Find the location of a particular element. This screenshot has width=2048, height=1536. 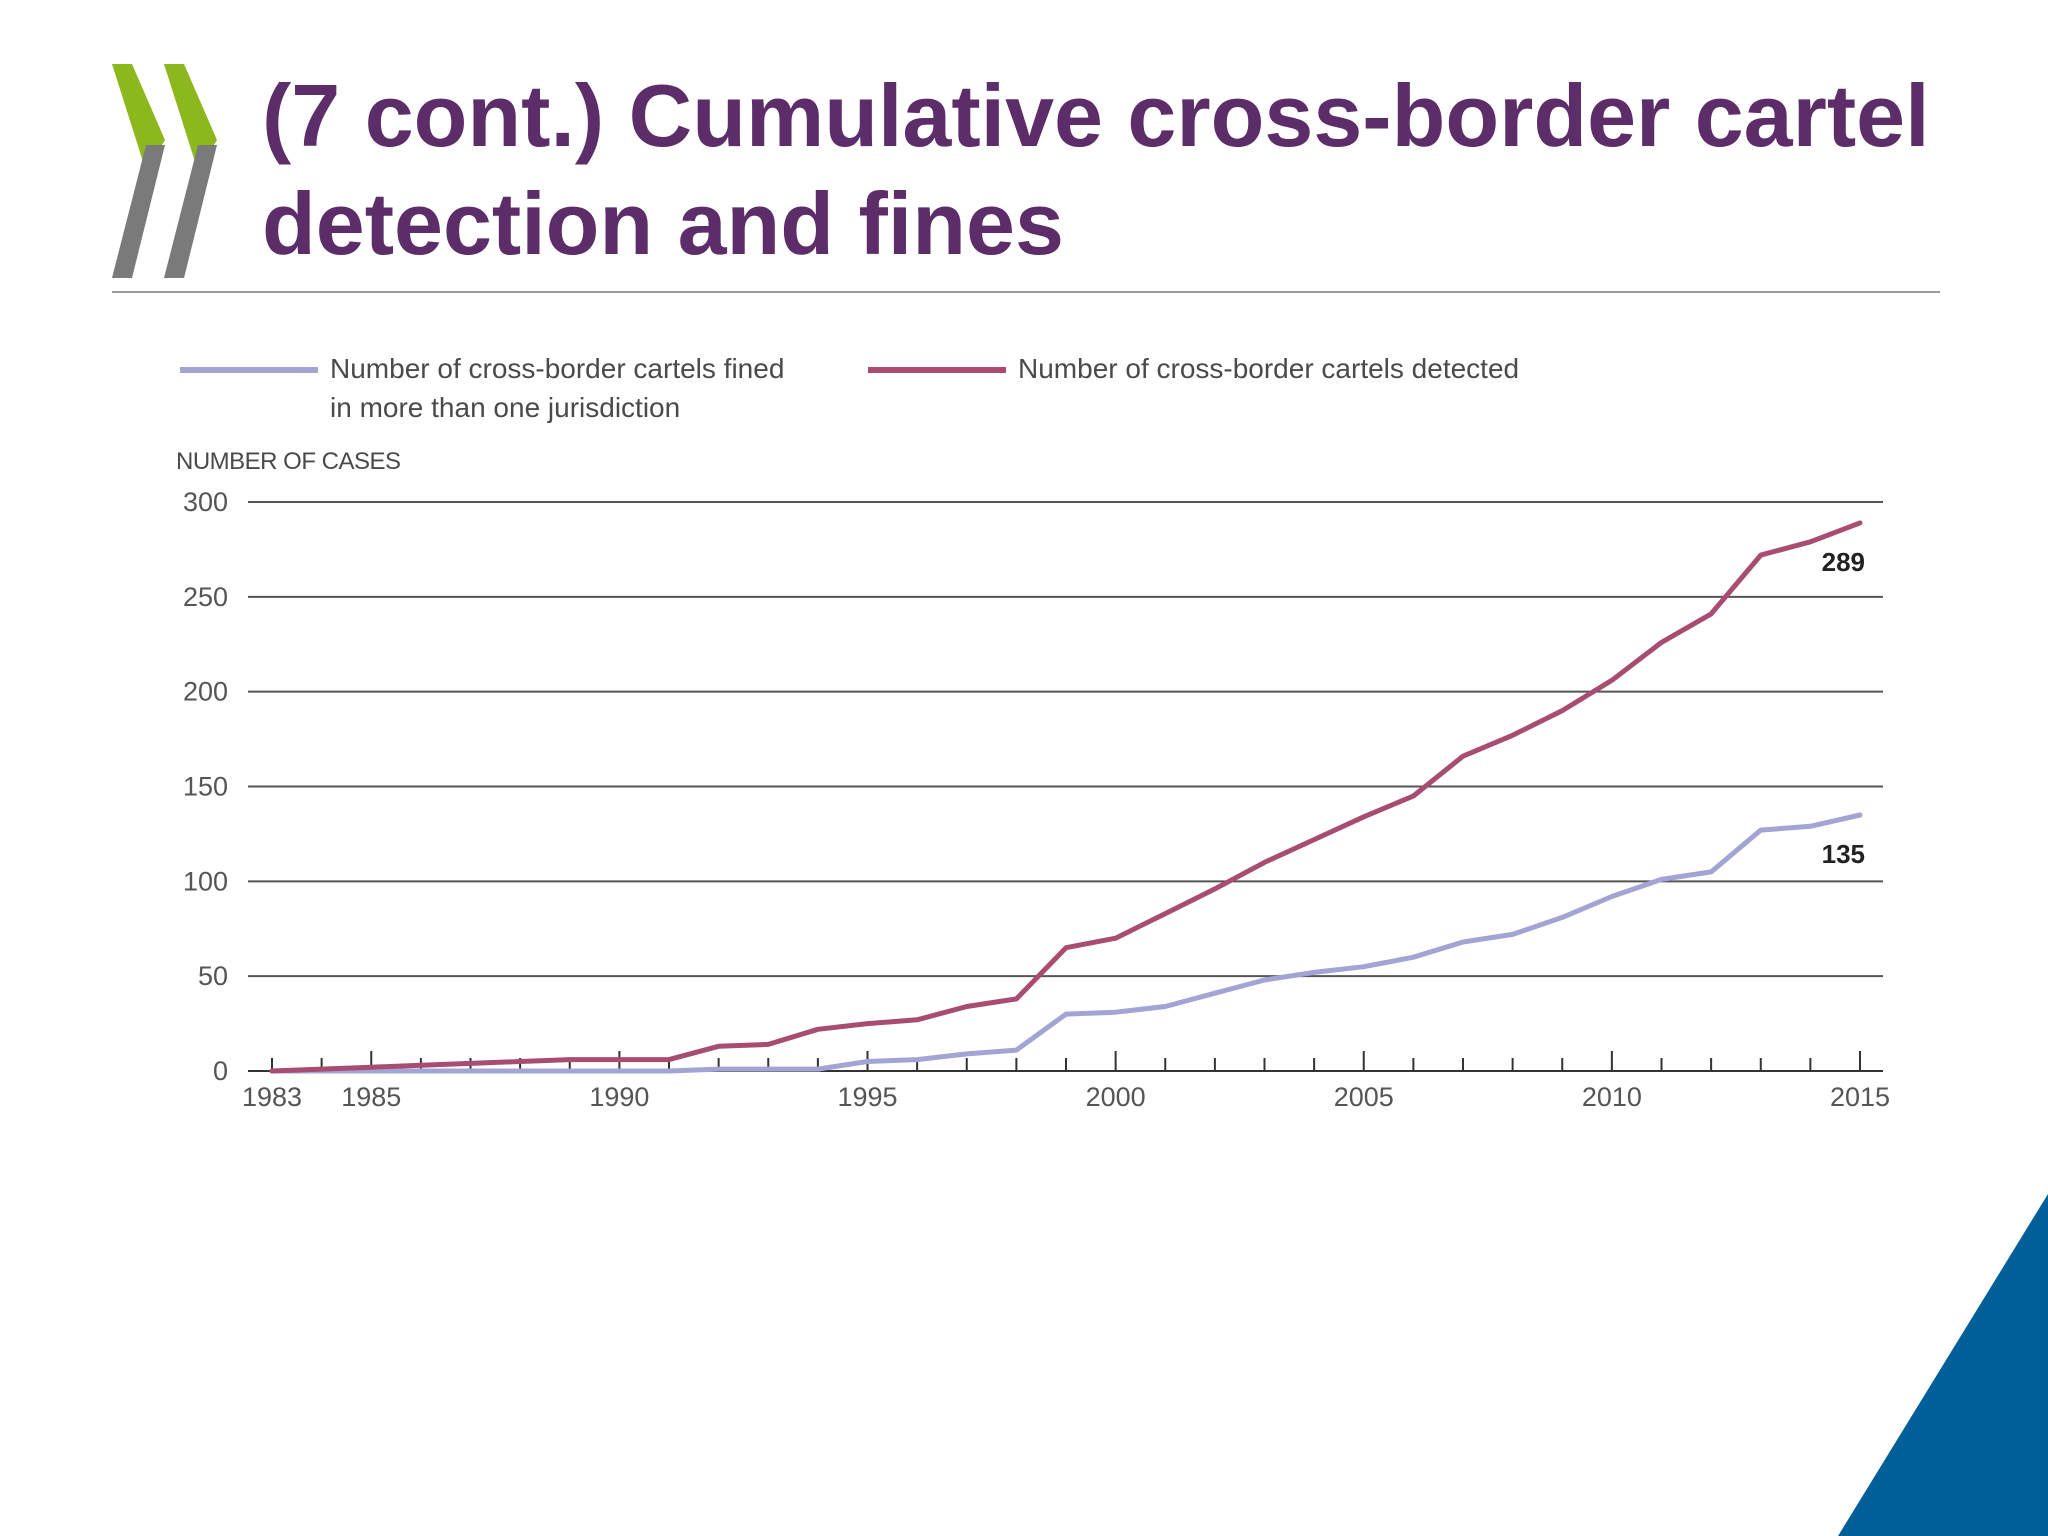

y-tick-label-100: 100 is located at coordinates (205, 881).